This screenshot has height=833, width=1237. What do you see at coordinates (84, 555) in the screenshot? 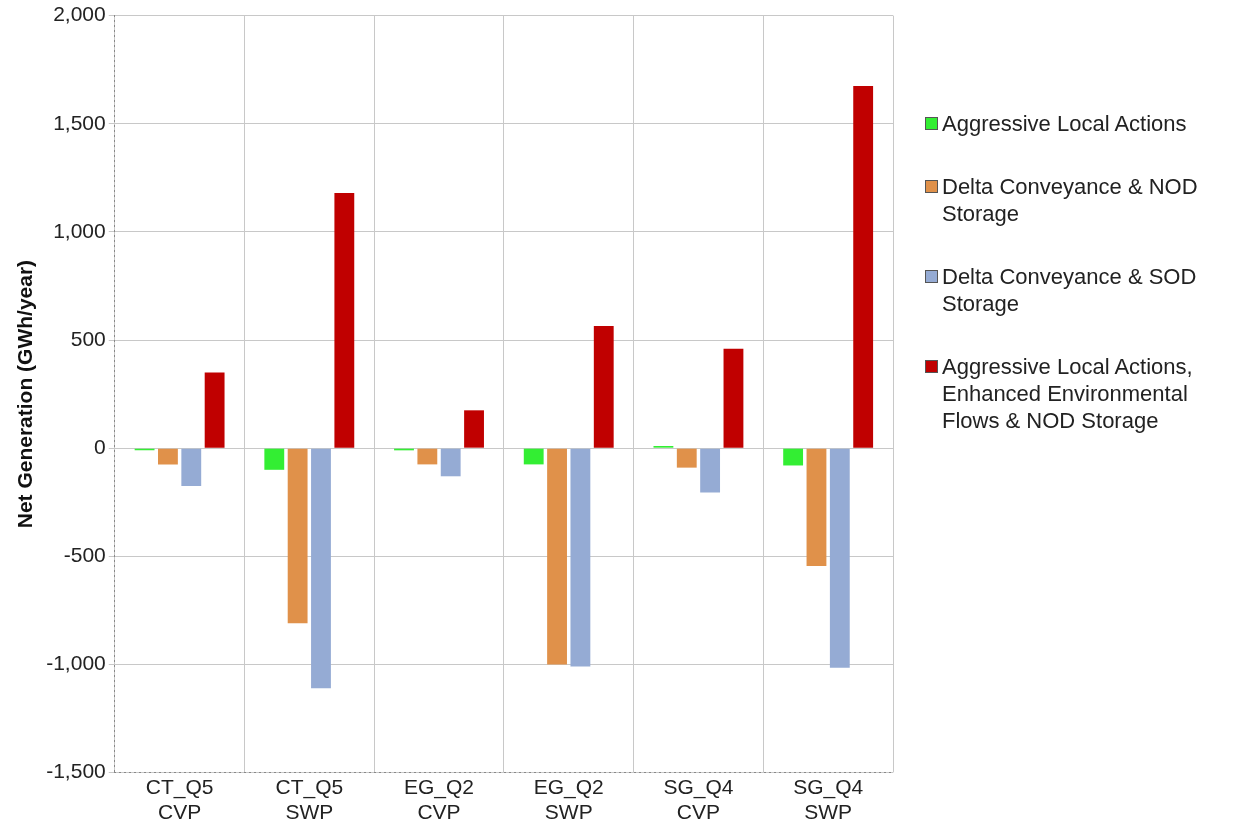
I see `y-tick-label: -500` at bounding box center [84, 555].